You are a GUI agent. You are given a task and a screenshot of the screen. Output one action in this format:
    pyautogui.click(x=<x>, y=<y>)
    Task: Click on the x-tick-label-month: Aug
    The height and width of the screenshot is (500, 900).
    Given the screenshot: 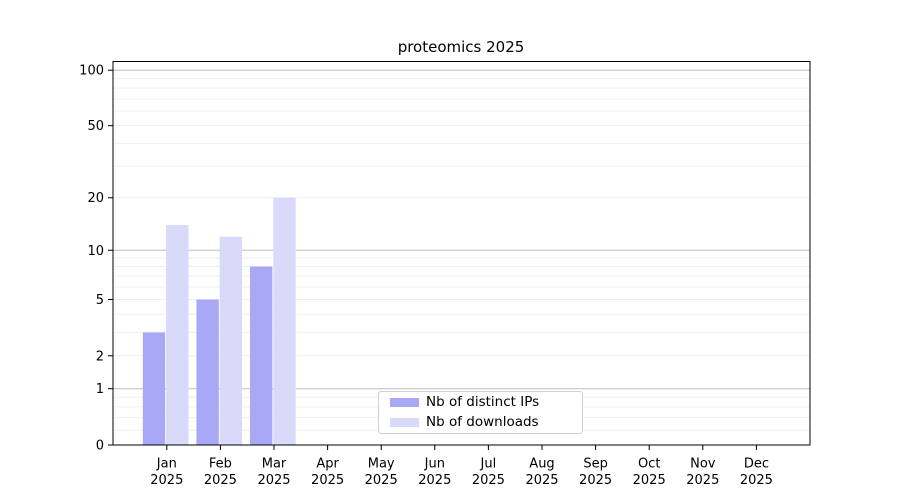 What is the action you would take?
    pyautogui.click(x=541, y=464)
    